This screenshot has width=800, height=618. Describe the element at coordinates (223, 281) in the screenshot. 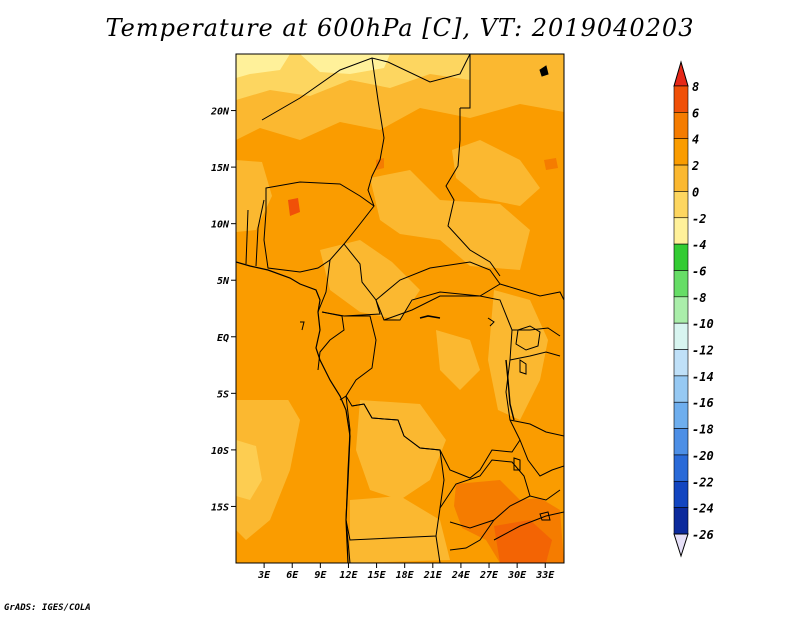

I see `lat-tick-label: 5N` at that location.